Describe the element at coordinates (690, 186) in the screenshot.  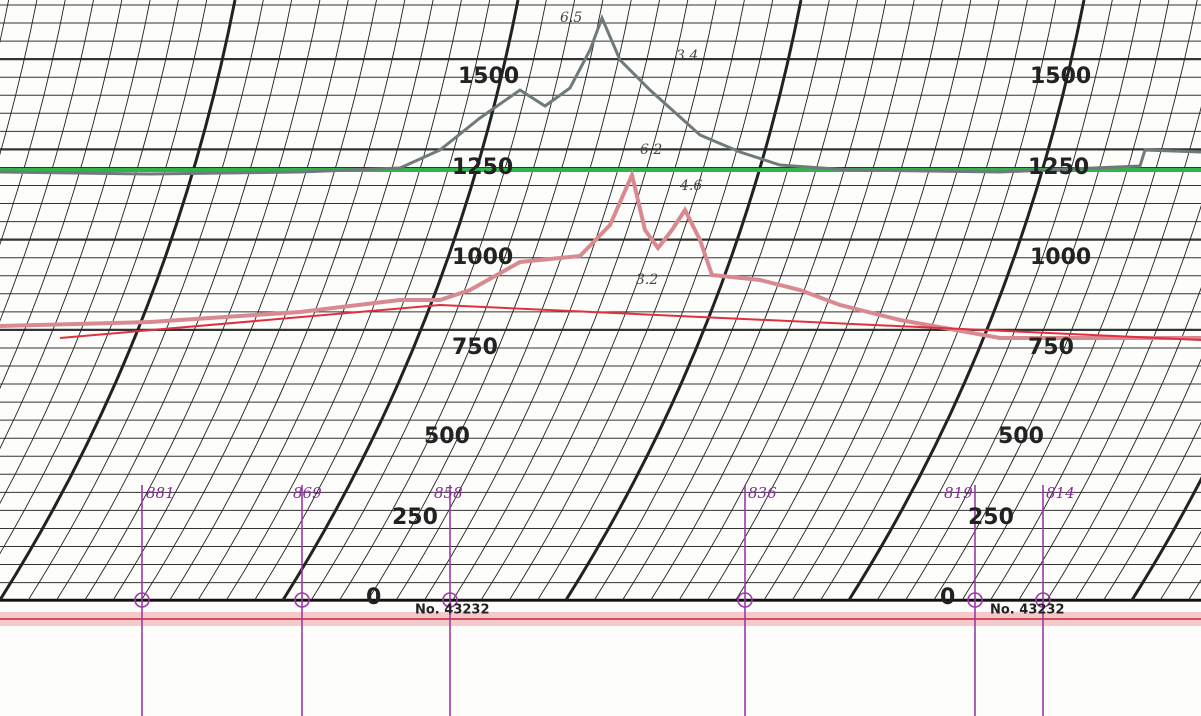
I see `peak-note: 4.6` at that location.